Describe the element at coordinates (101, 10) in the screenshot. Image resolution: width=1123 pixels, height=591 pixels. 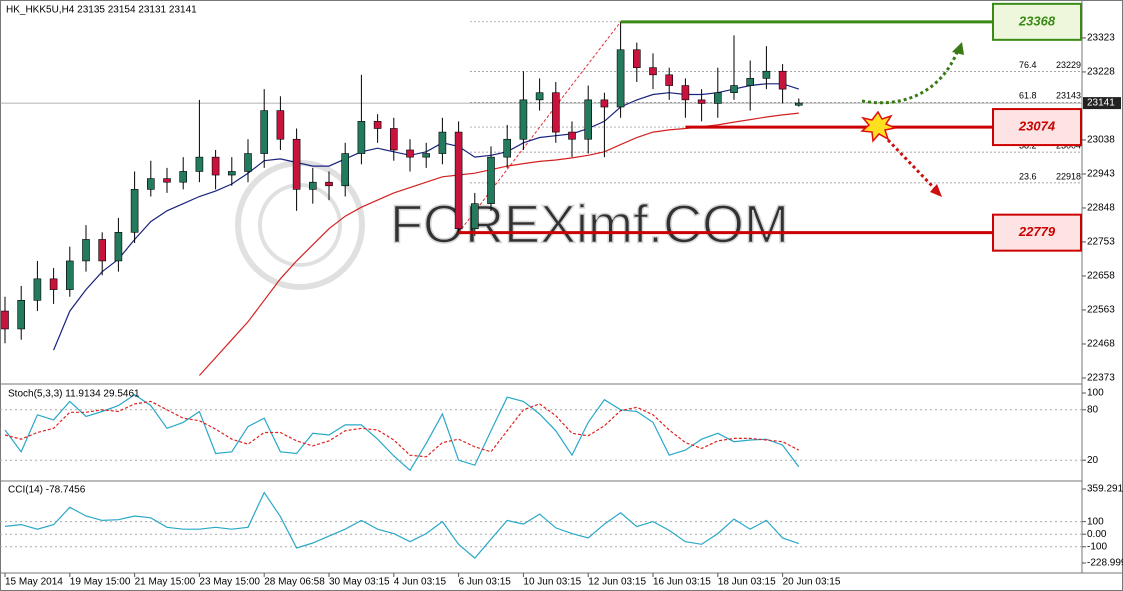
I see `chart-title: HK_HKK5U,H4 23135 23154 23131 23141` at that location.